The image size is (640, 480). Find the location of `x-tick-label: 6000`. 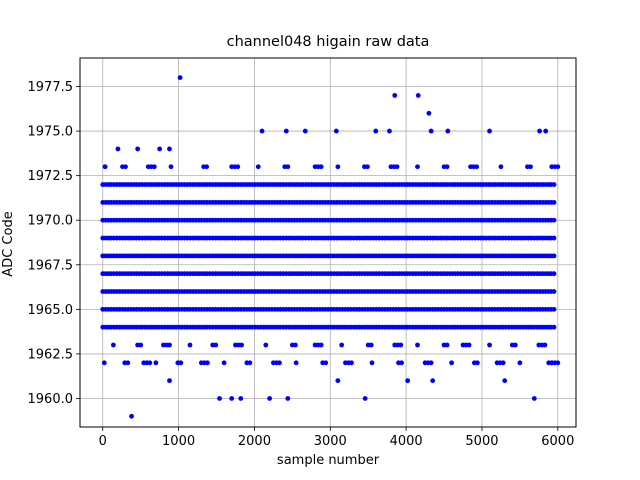

x-tick-label: 6000 is located at coordinates (557, 441).